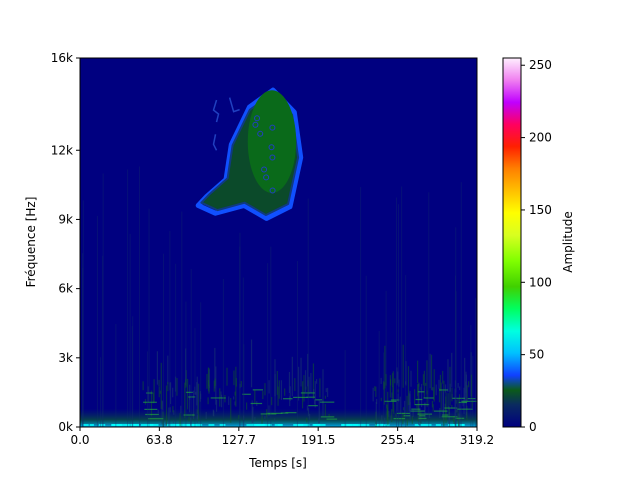 This screenshot has height=480, width=640. What do you see at coordinates (79, 440) in the screenshot?
I see `x-tick-label: 0.0` at bounding box center [79, 440].